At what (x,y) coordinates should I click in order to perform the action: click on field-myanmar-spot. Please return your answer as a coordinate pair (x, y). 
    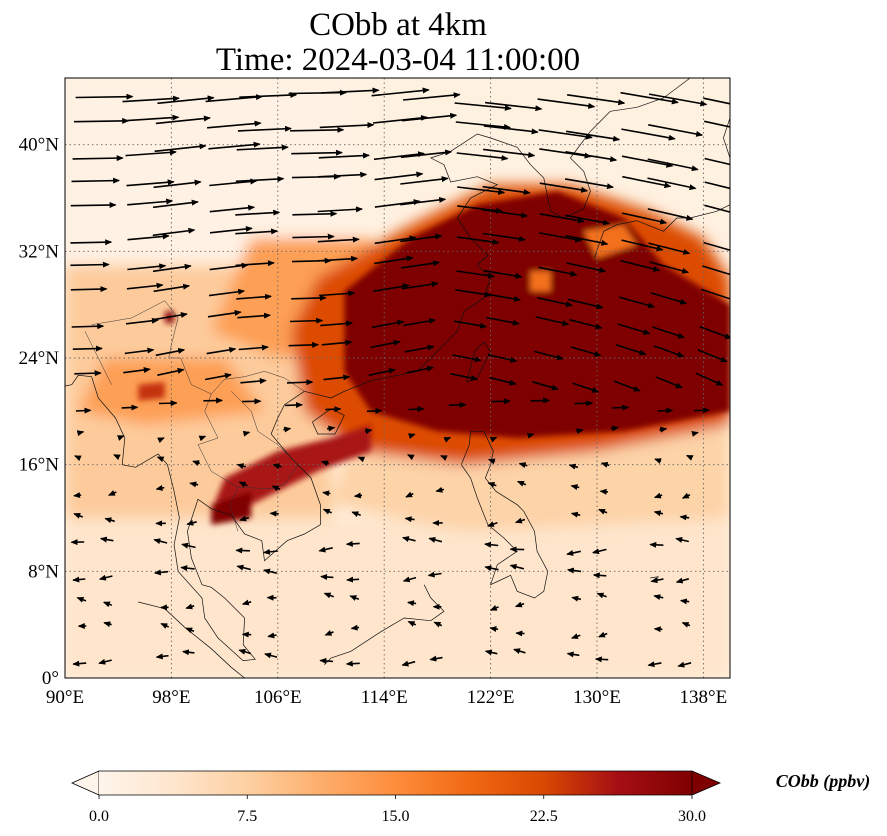
    Looking at the image, I should click on (151, 391).